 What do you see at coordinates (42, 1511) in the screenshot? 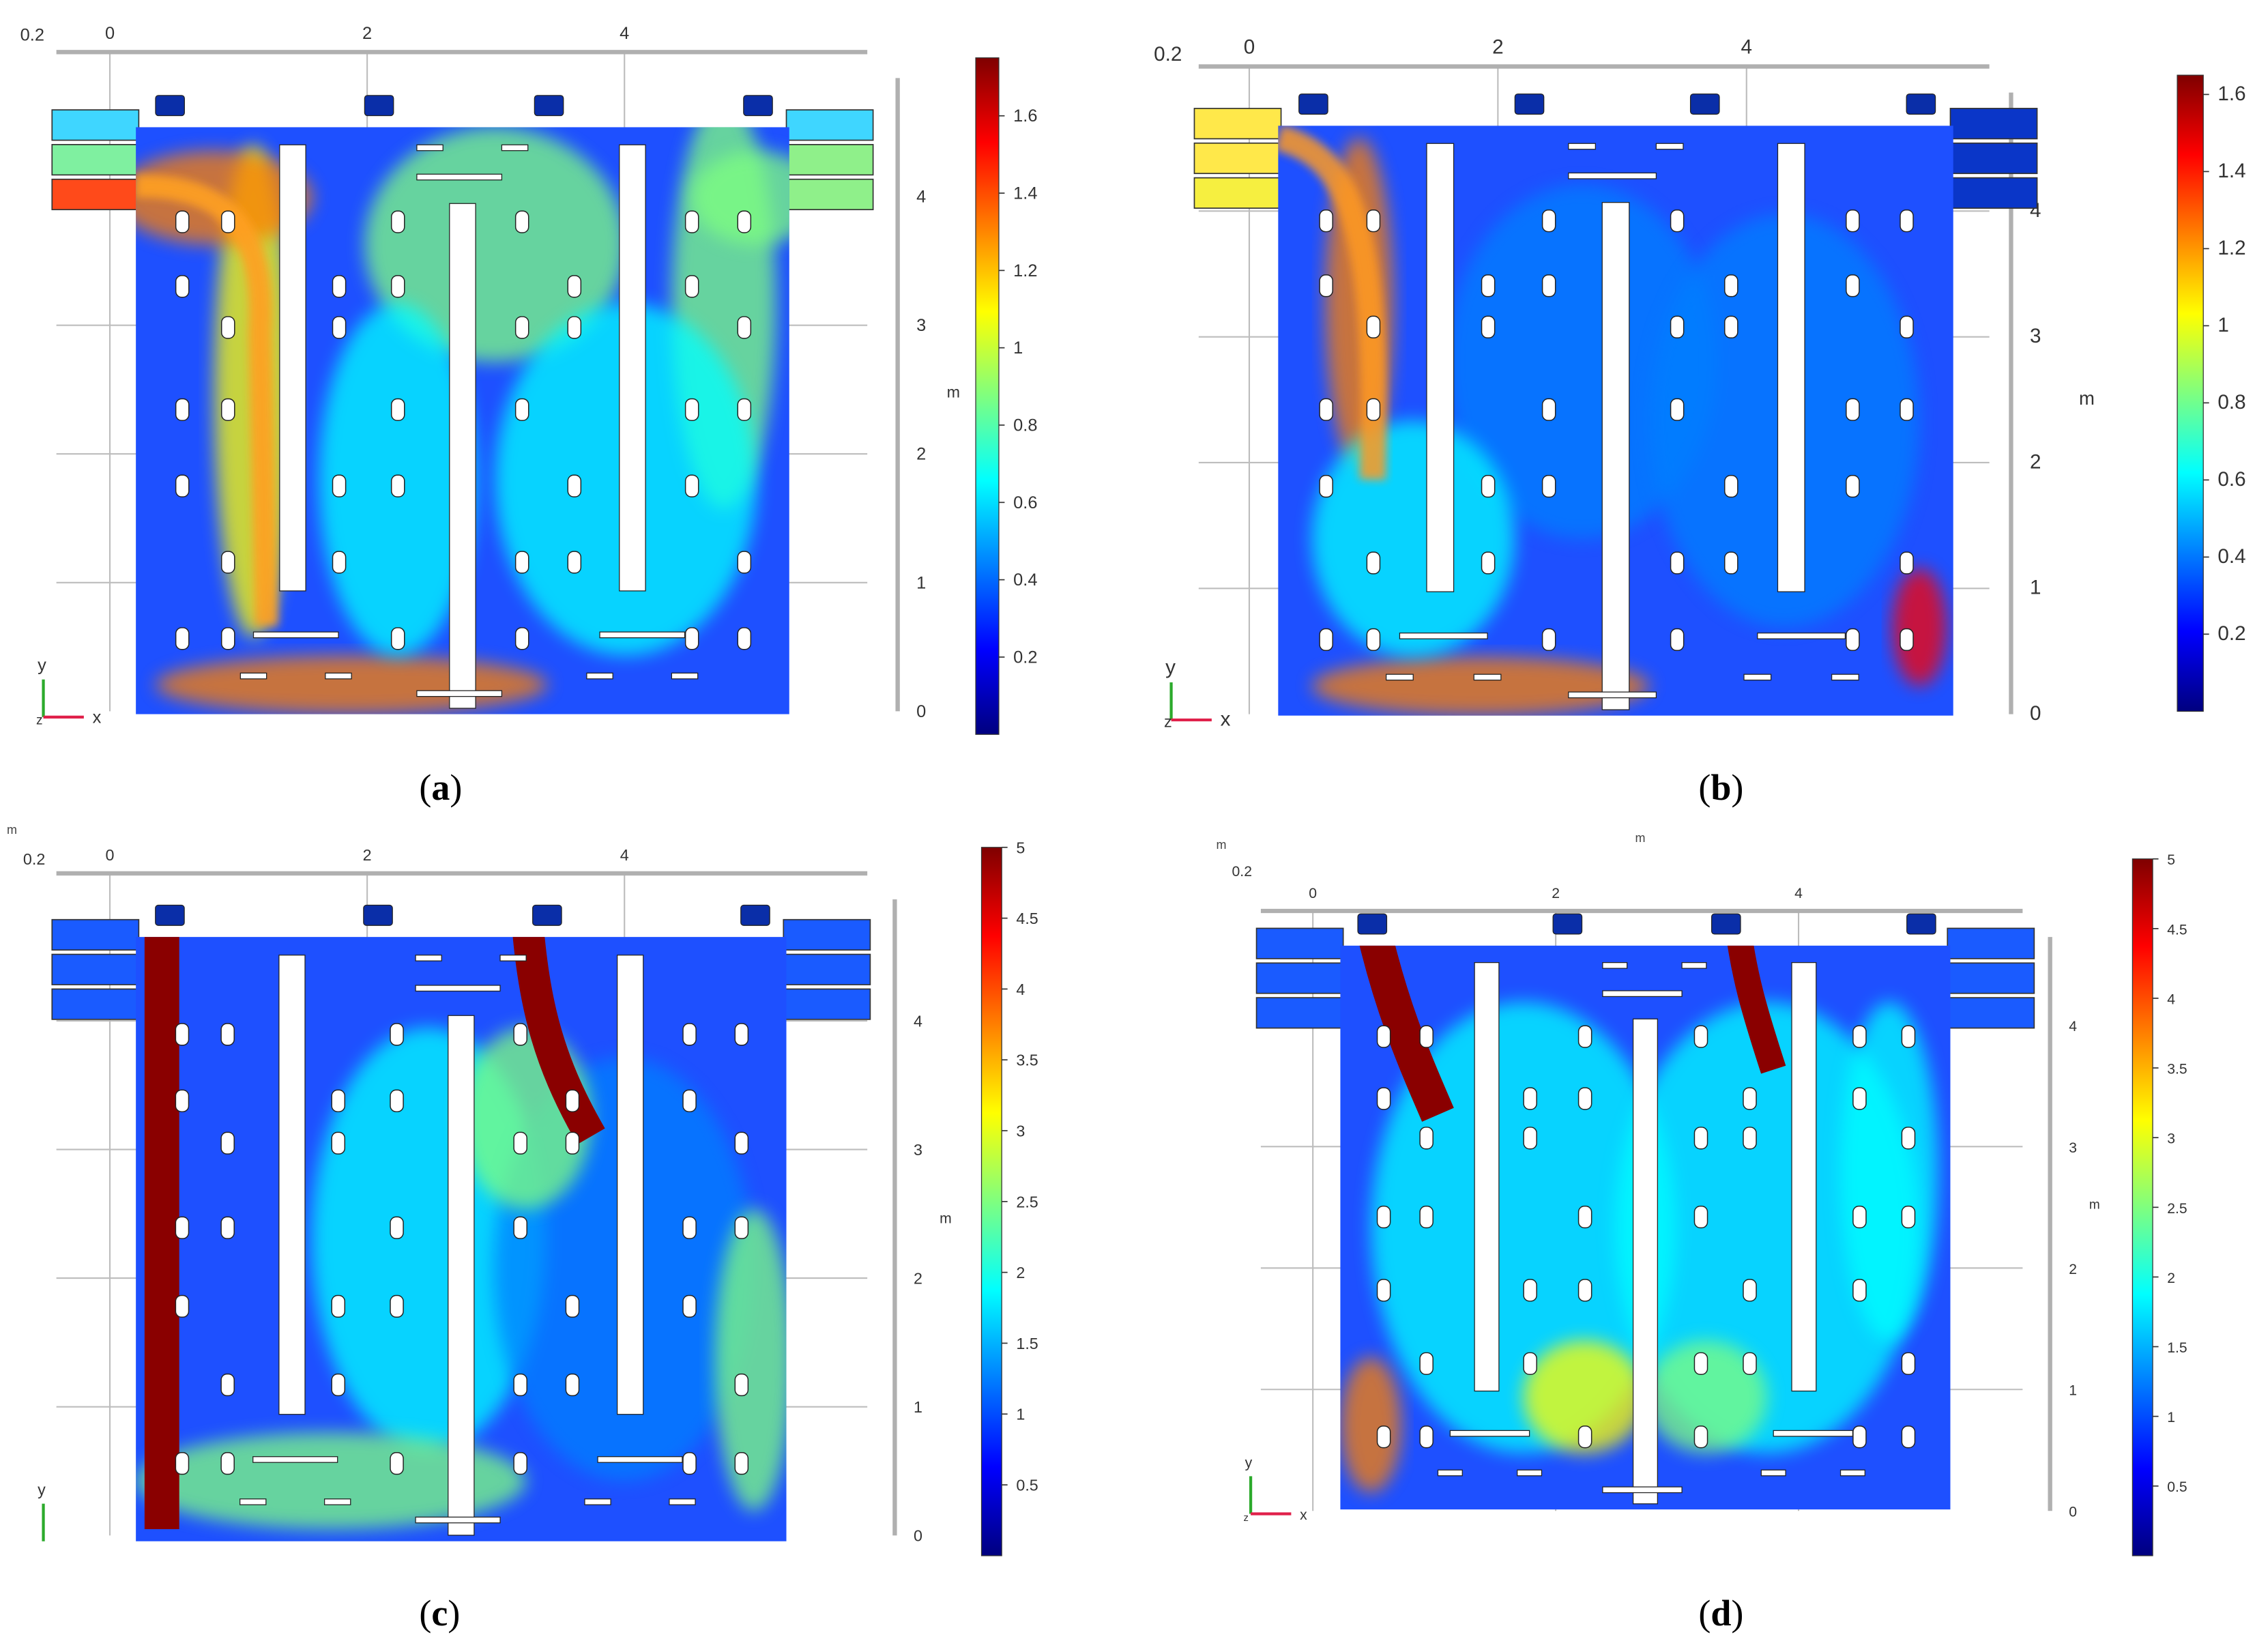
I see `axis-triad: y` at bounding box center [42, 1511].